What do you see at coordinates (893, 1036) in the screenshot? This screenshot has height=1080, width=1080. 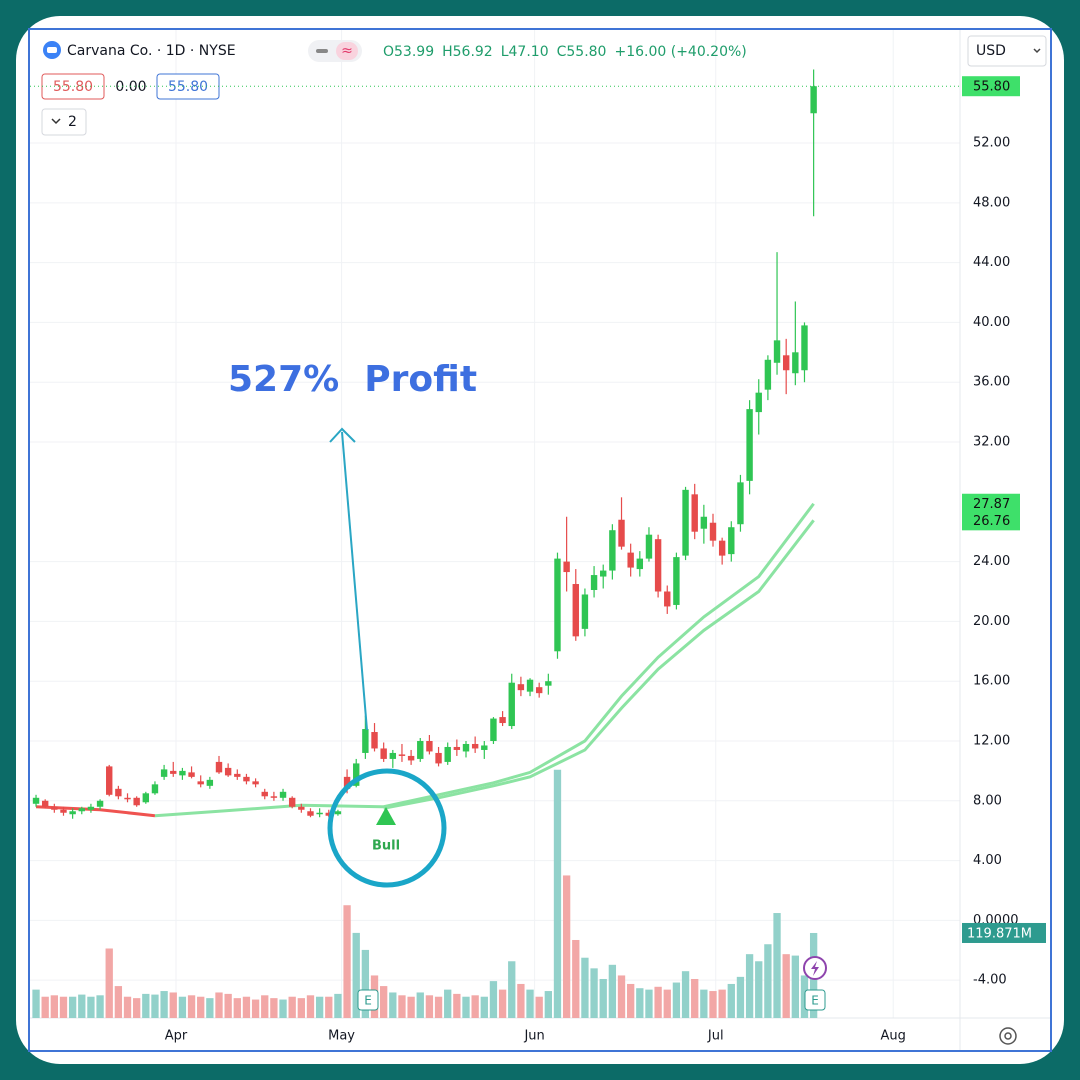 I see `x-tick-label: Aug` at bounding box center [893, 1036].